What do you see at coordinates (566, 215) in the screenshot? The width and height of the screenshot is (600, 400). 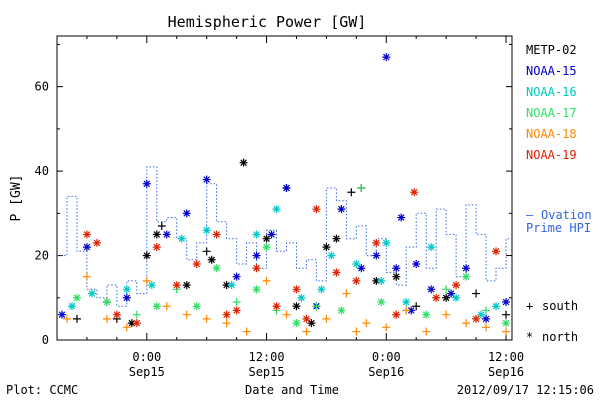 I see `legend-ovation-line1: Ovation` at bounding box center [566, 215].